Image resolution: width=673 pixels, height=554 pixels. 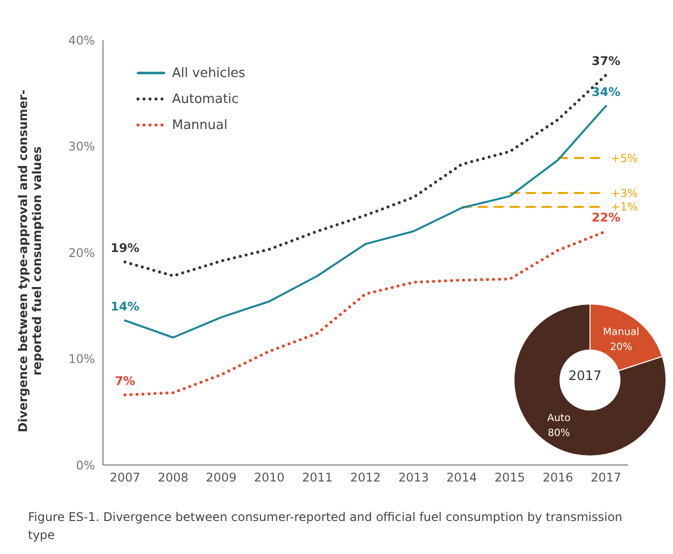 I want to click on x-tick-label: 2007, so click(x=125, y=477).